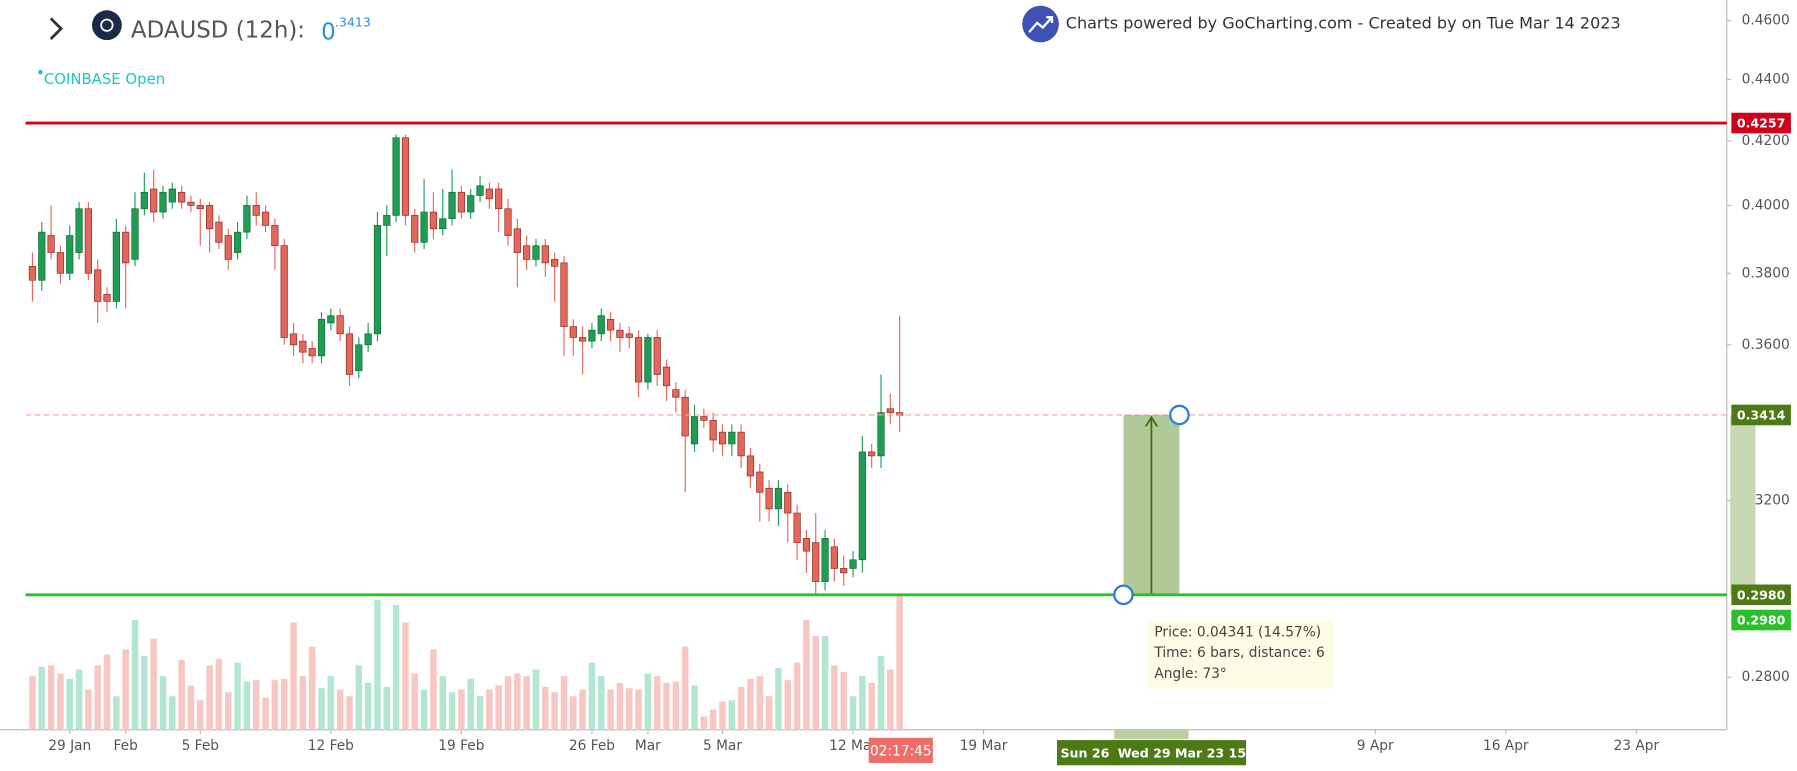 This screenshot has height=771, width=1797. Describe the element at coordinates (1040, 24) in the screenshot. I see `gocharting-logo` at that location.